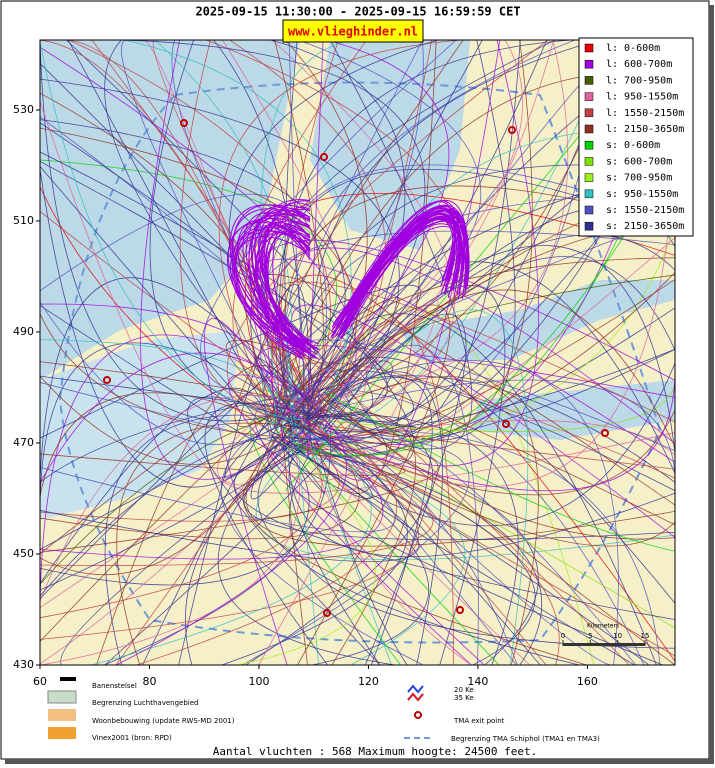 This screenshot has width=715, height=768. I want to click on y-tick-label: 490, so click(23, 331).